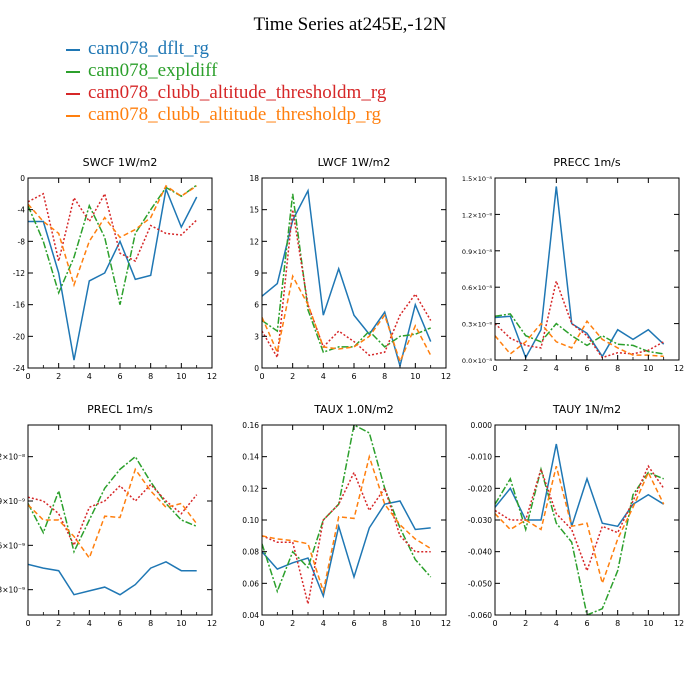 The width and height of the screenshot is (700, 700). I want to click on y-tick-label: 3×10⁻⁹, so click(12, 590).